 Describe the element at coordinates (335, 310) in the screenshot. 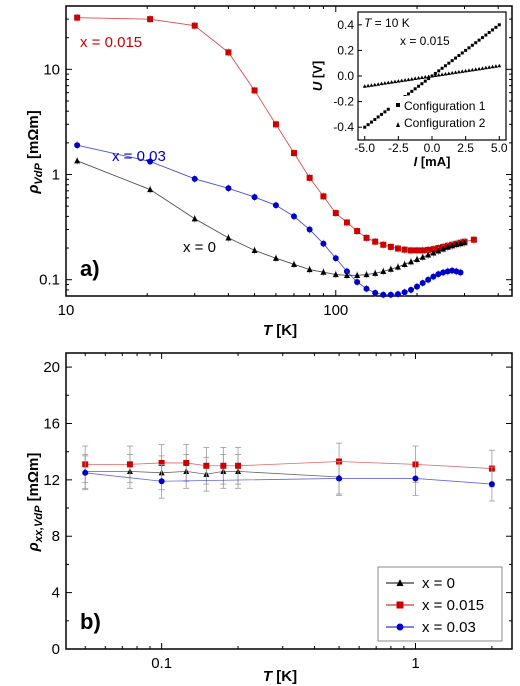

I see `panel-a-x-tick-label: 100` at that location.